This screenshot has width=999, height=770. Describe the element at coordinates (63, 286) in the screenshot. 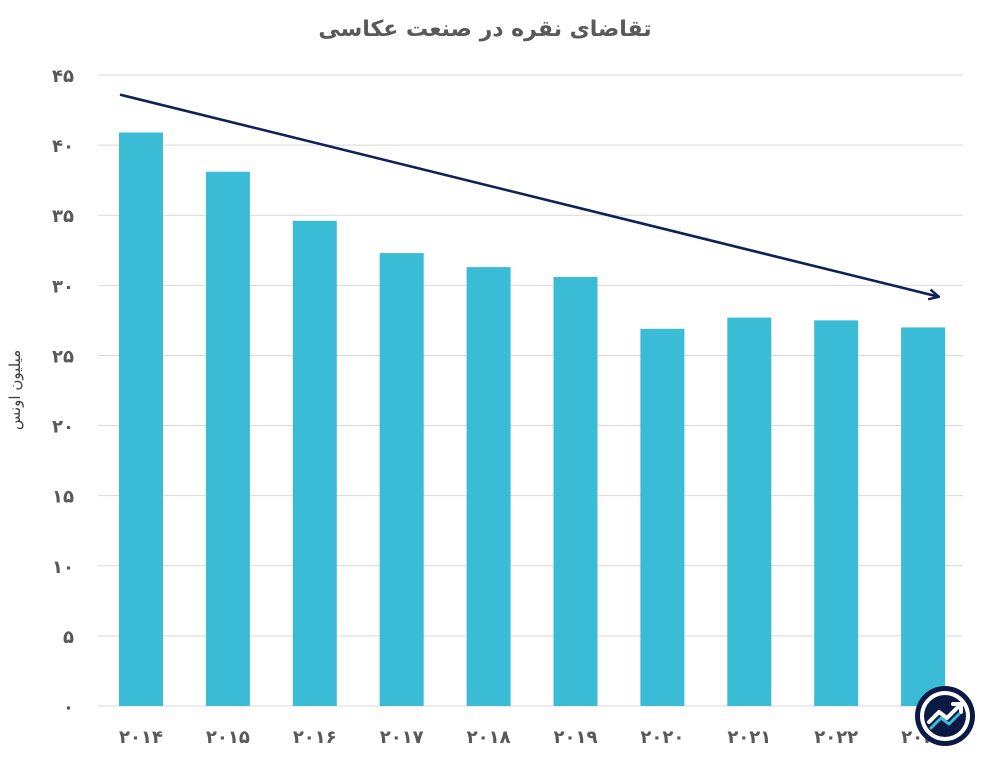

I see `y-tick-label: ۳۰` at that location.